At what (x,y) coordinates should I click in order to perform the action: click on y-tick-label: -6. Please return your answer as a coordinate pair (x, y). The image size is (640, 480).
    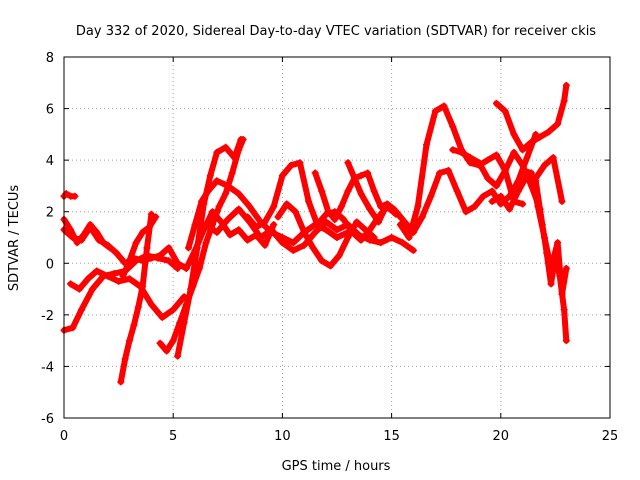
    Looking at the image, I should click on (47, 419).